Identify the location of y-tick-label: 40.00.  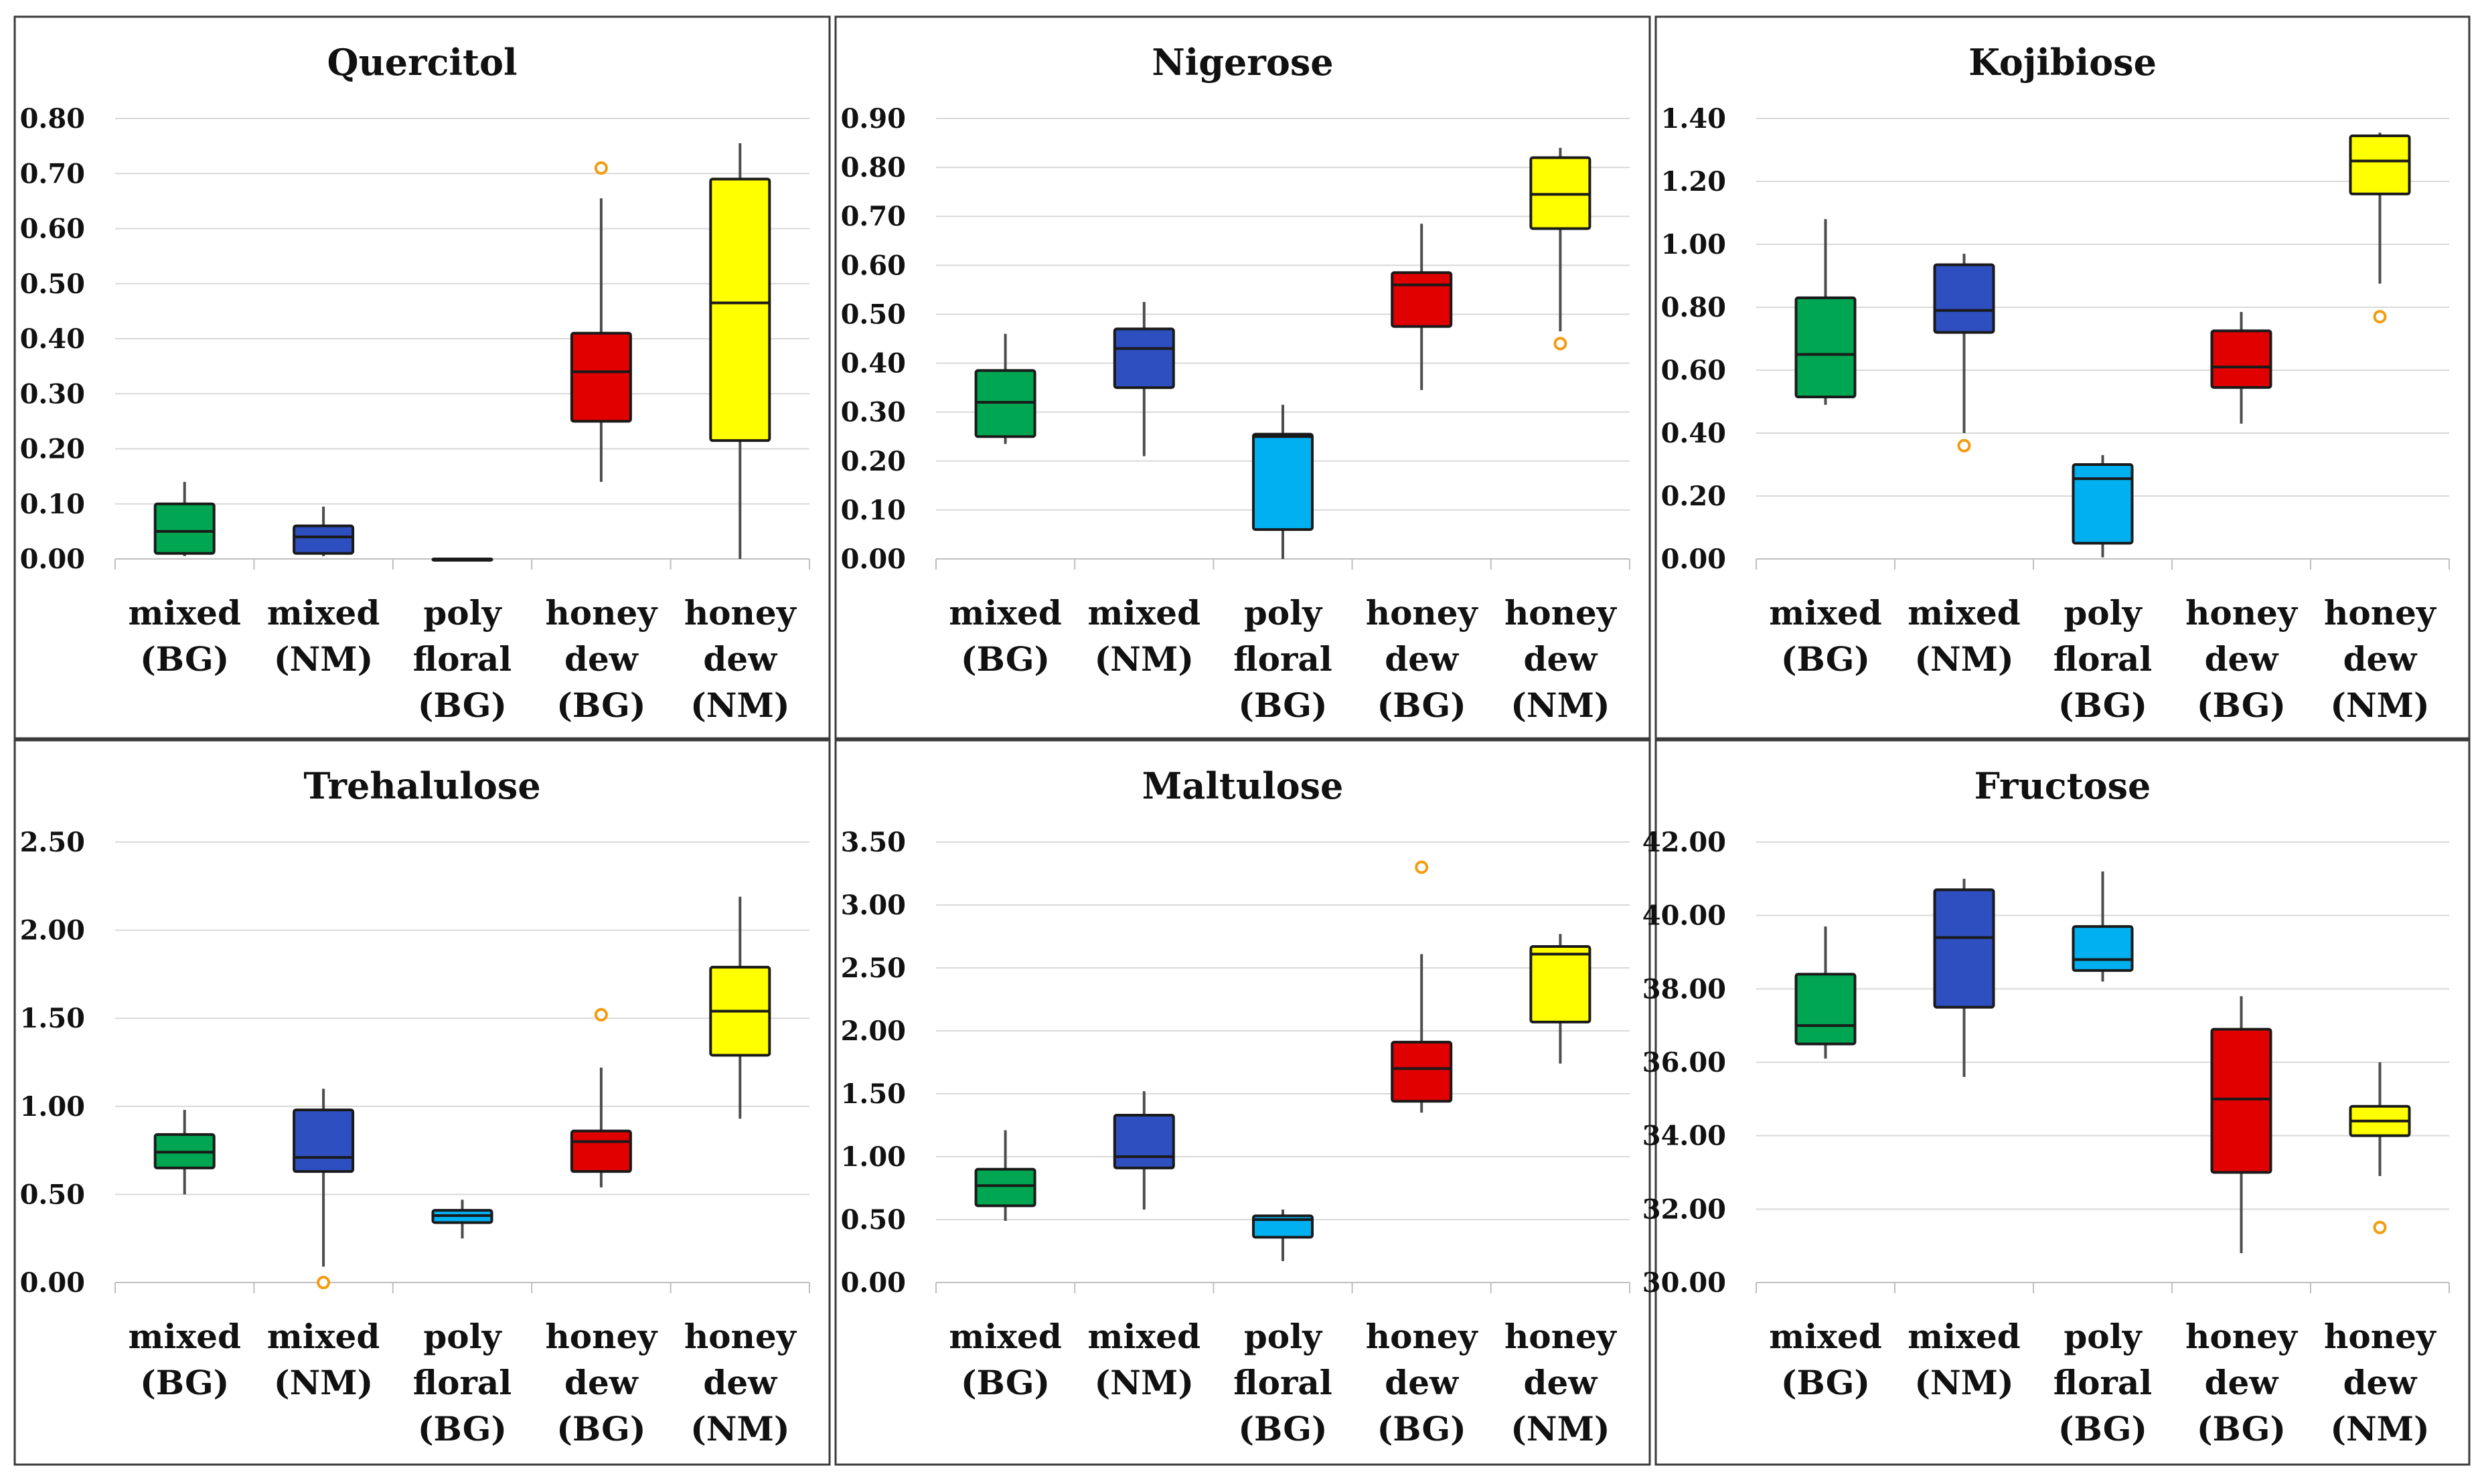
(1684, 916).